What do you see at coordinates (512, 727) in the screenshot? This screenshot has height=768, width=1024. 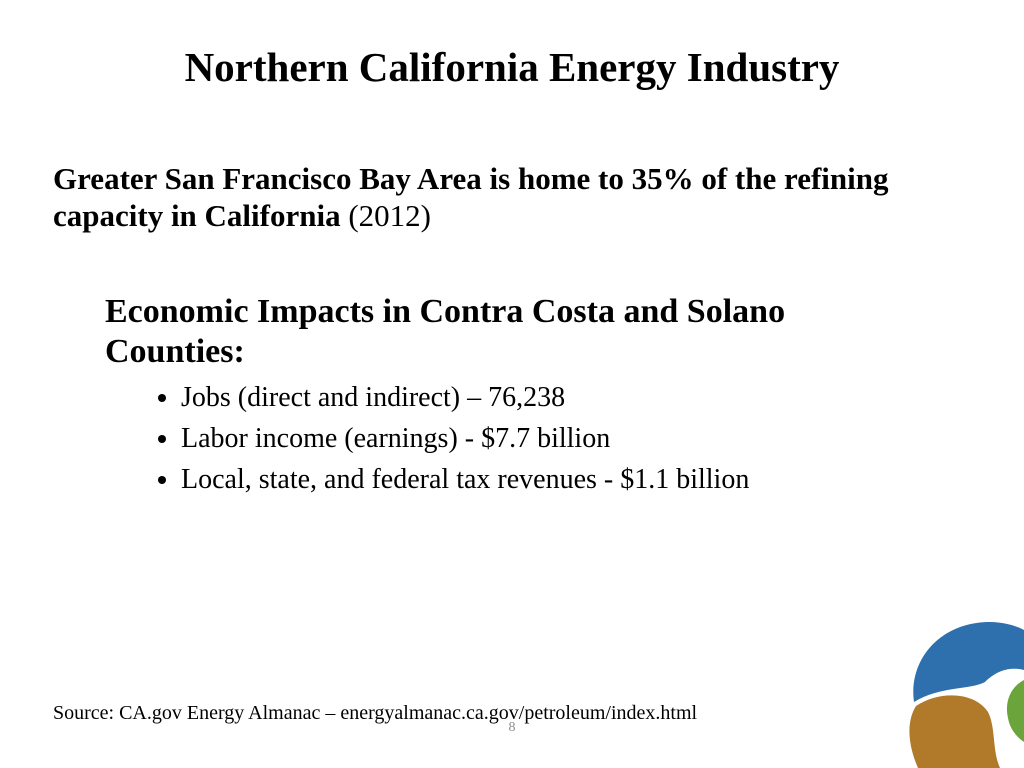 I see `page-number: 8` at bounding box center [512, 727].